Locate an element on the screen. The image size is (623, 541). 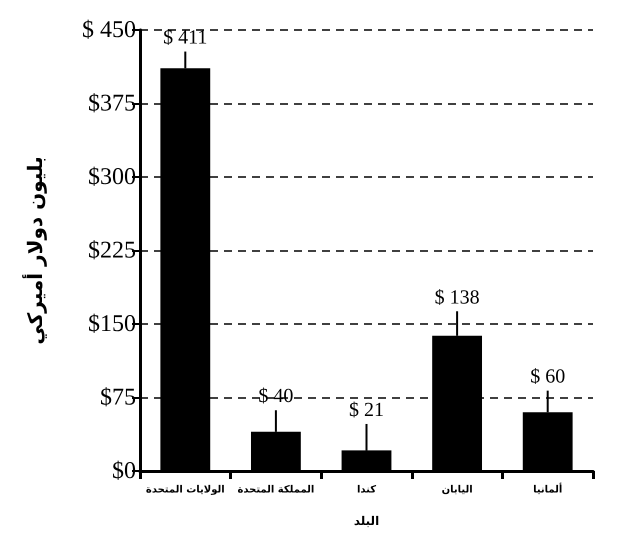
x-tick-label: المملكة المتحدة is located at coordinates (275, 490).